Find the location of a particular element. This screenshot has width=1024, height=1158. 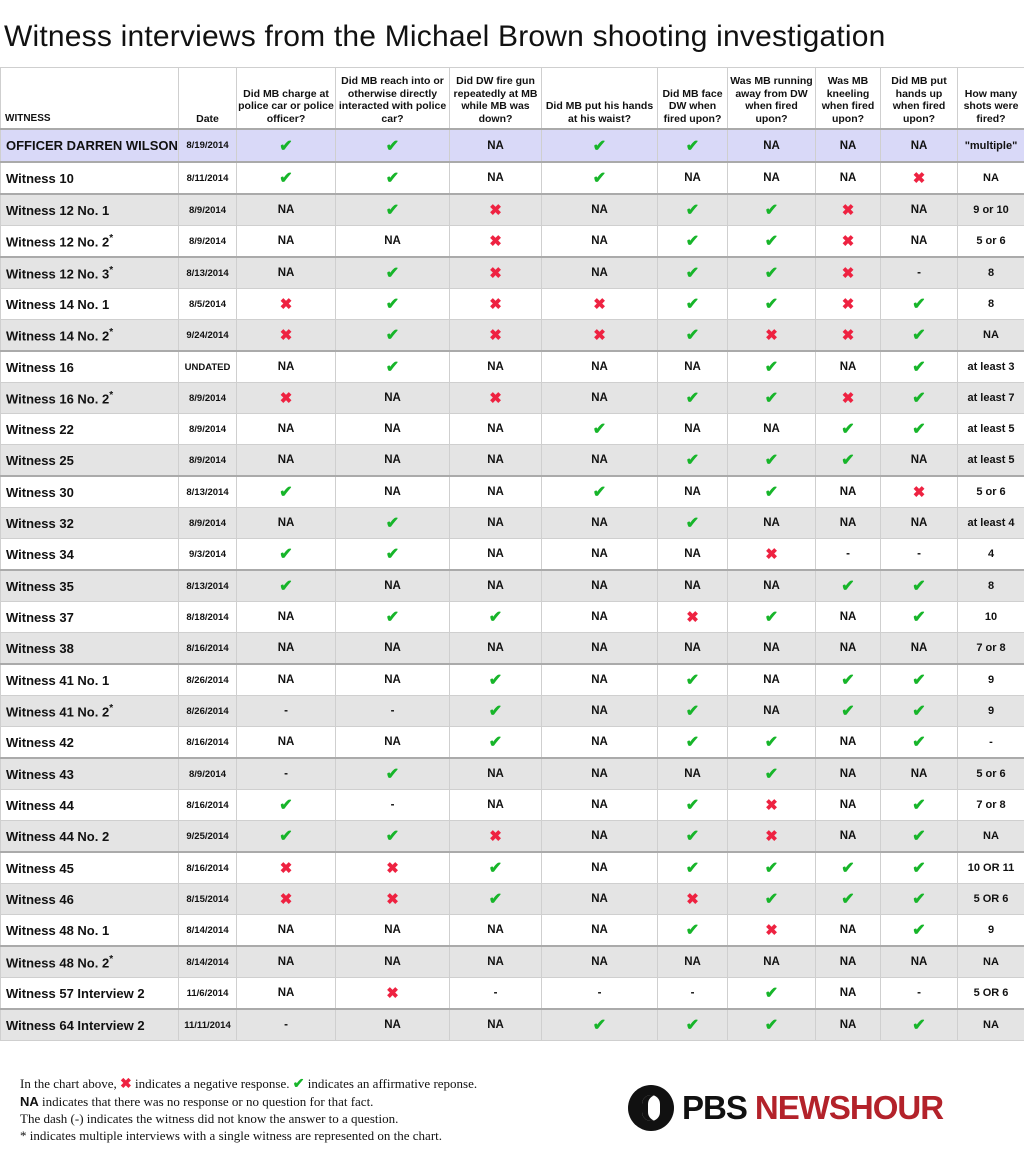

interview-date: 9/25/2014 is located at coordinates (207, 836).